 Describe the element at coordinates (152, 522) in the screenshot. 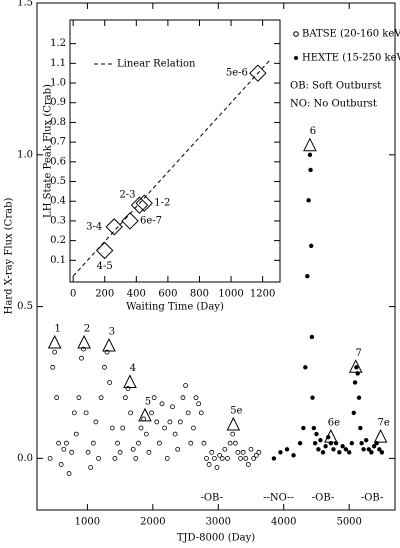

I see `x-tick-label: 2000` at that location.